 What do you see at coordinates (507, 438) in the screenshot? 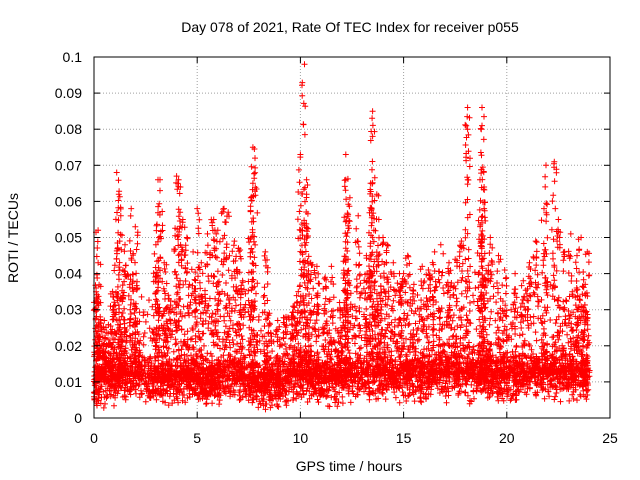
I see `x-tick-label: 20` at bounding box center [507, 438].